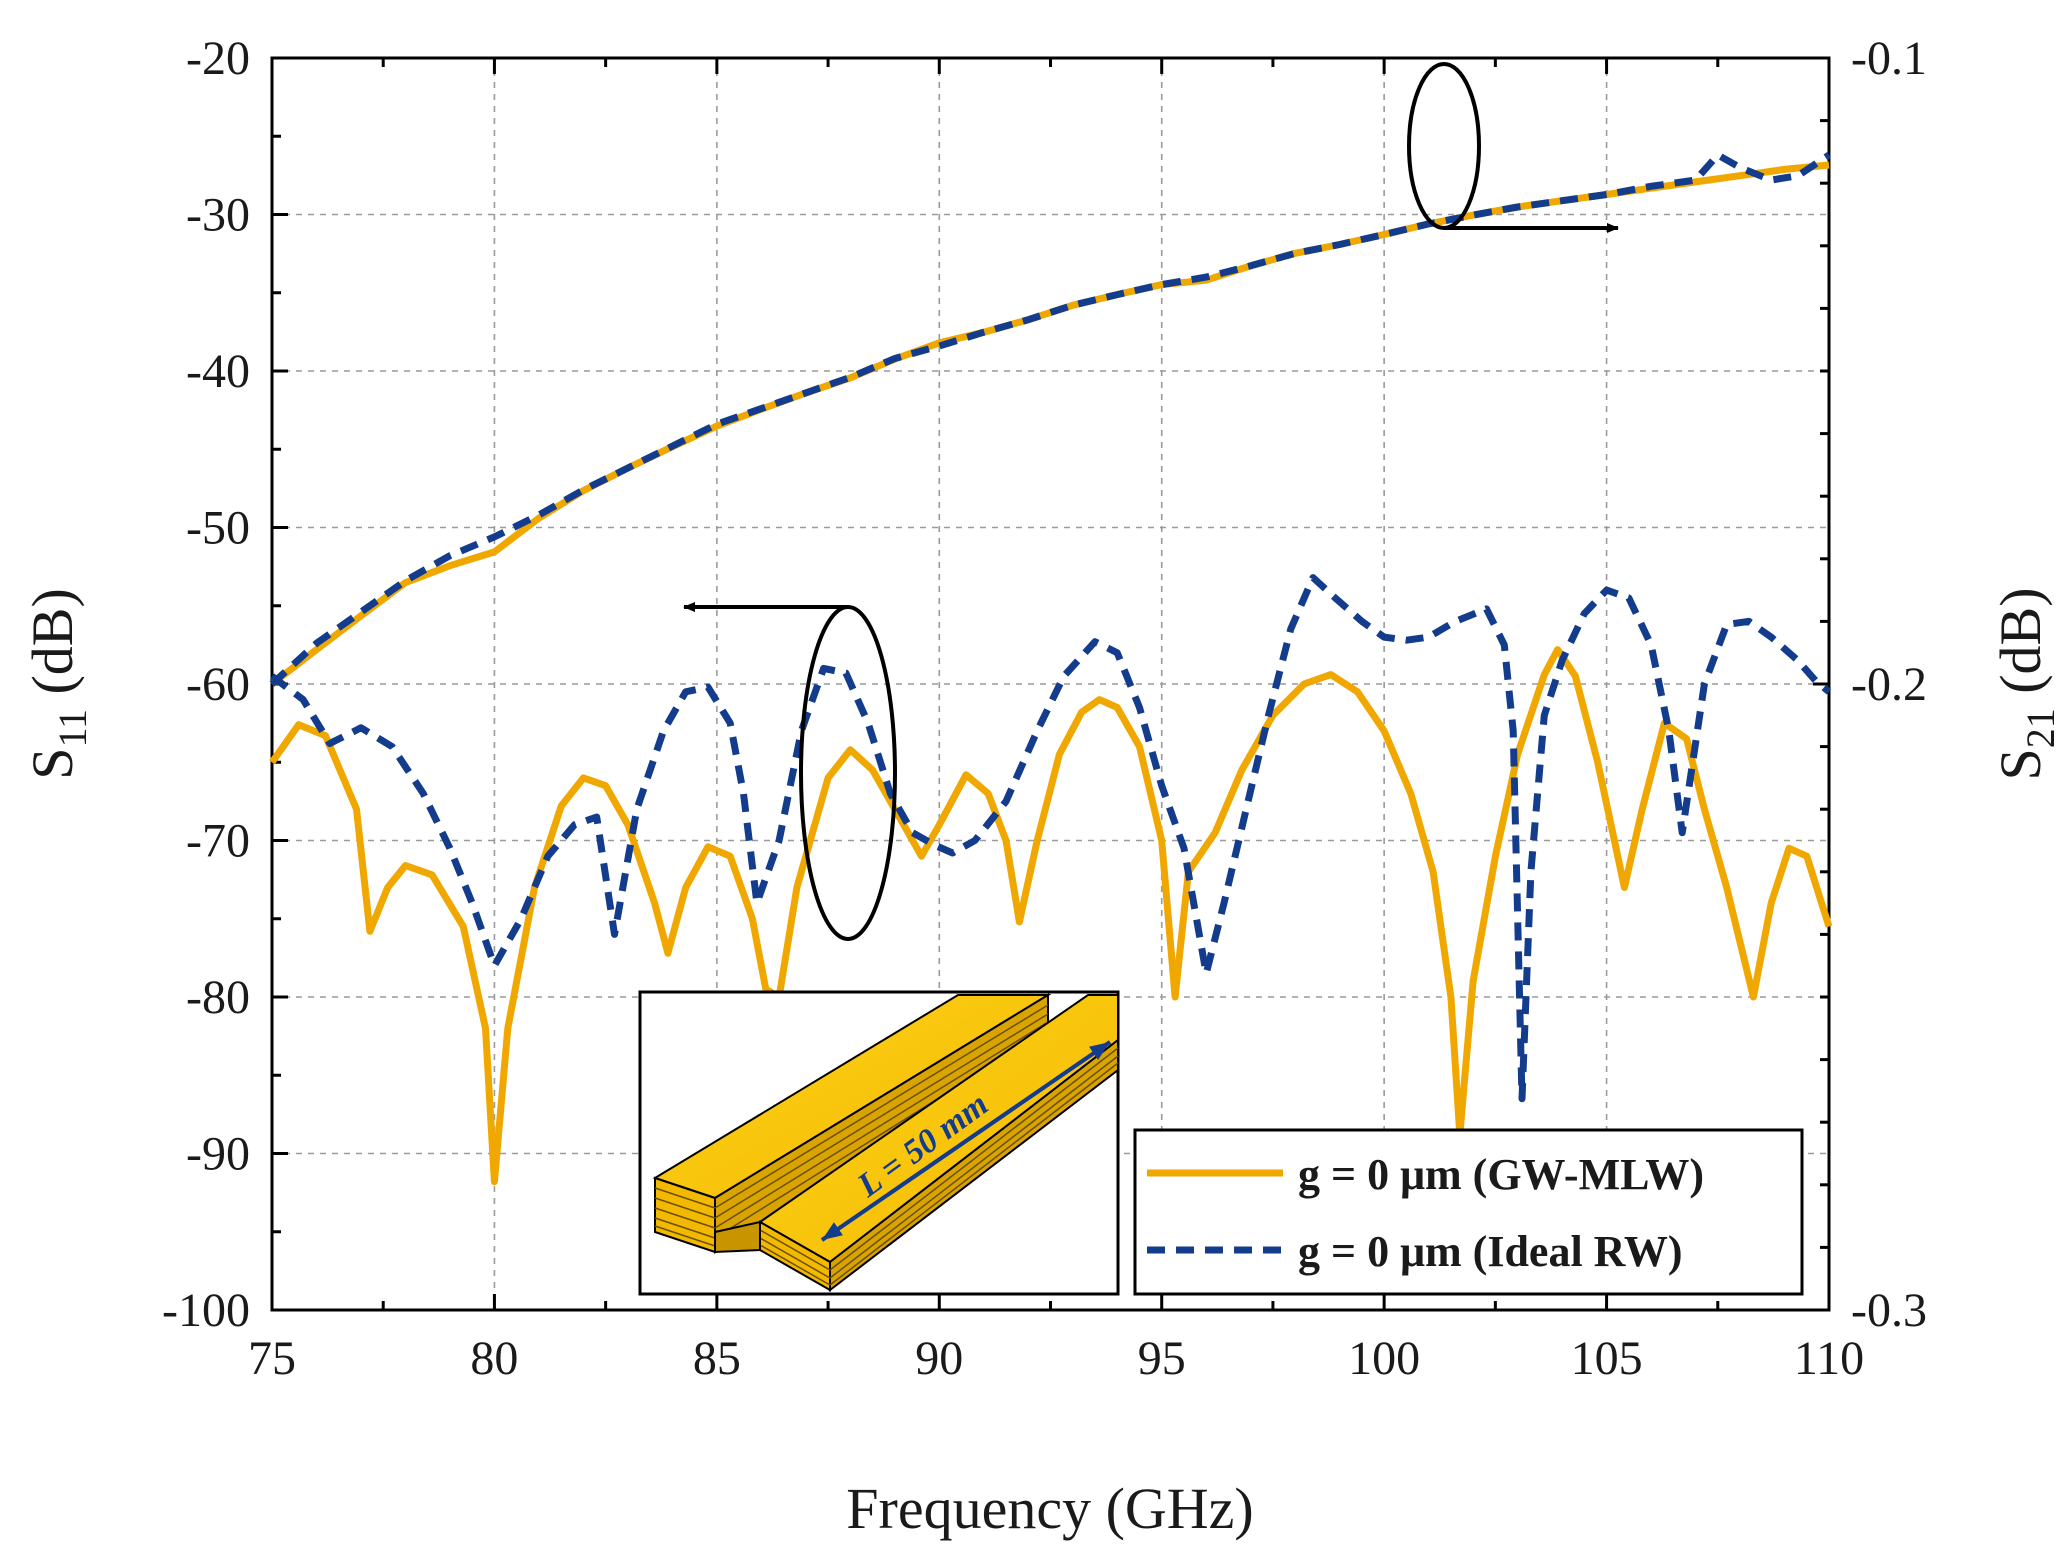  What do you see at coordinates (494, 1358) in the screenshot?
I see `x-tick-label: 80` at bounding box center [494, 1358].